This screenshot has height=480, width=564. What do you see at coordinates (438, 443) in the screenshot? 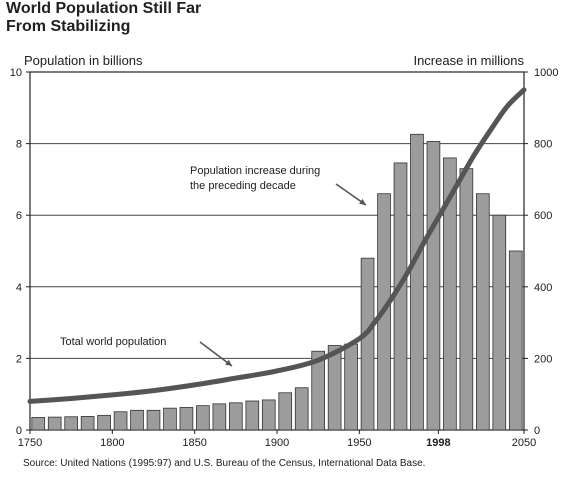
I see `x-tick-label: 1998` at bounding box center [438, 443].